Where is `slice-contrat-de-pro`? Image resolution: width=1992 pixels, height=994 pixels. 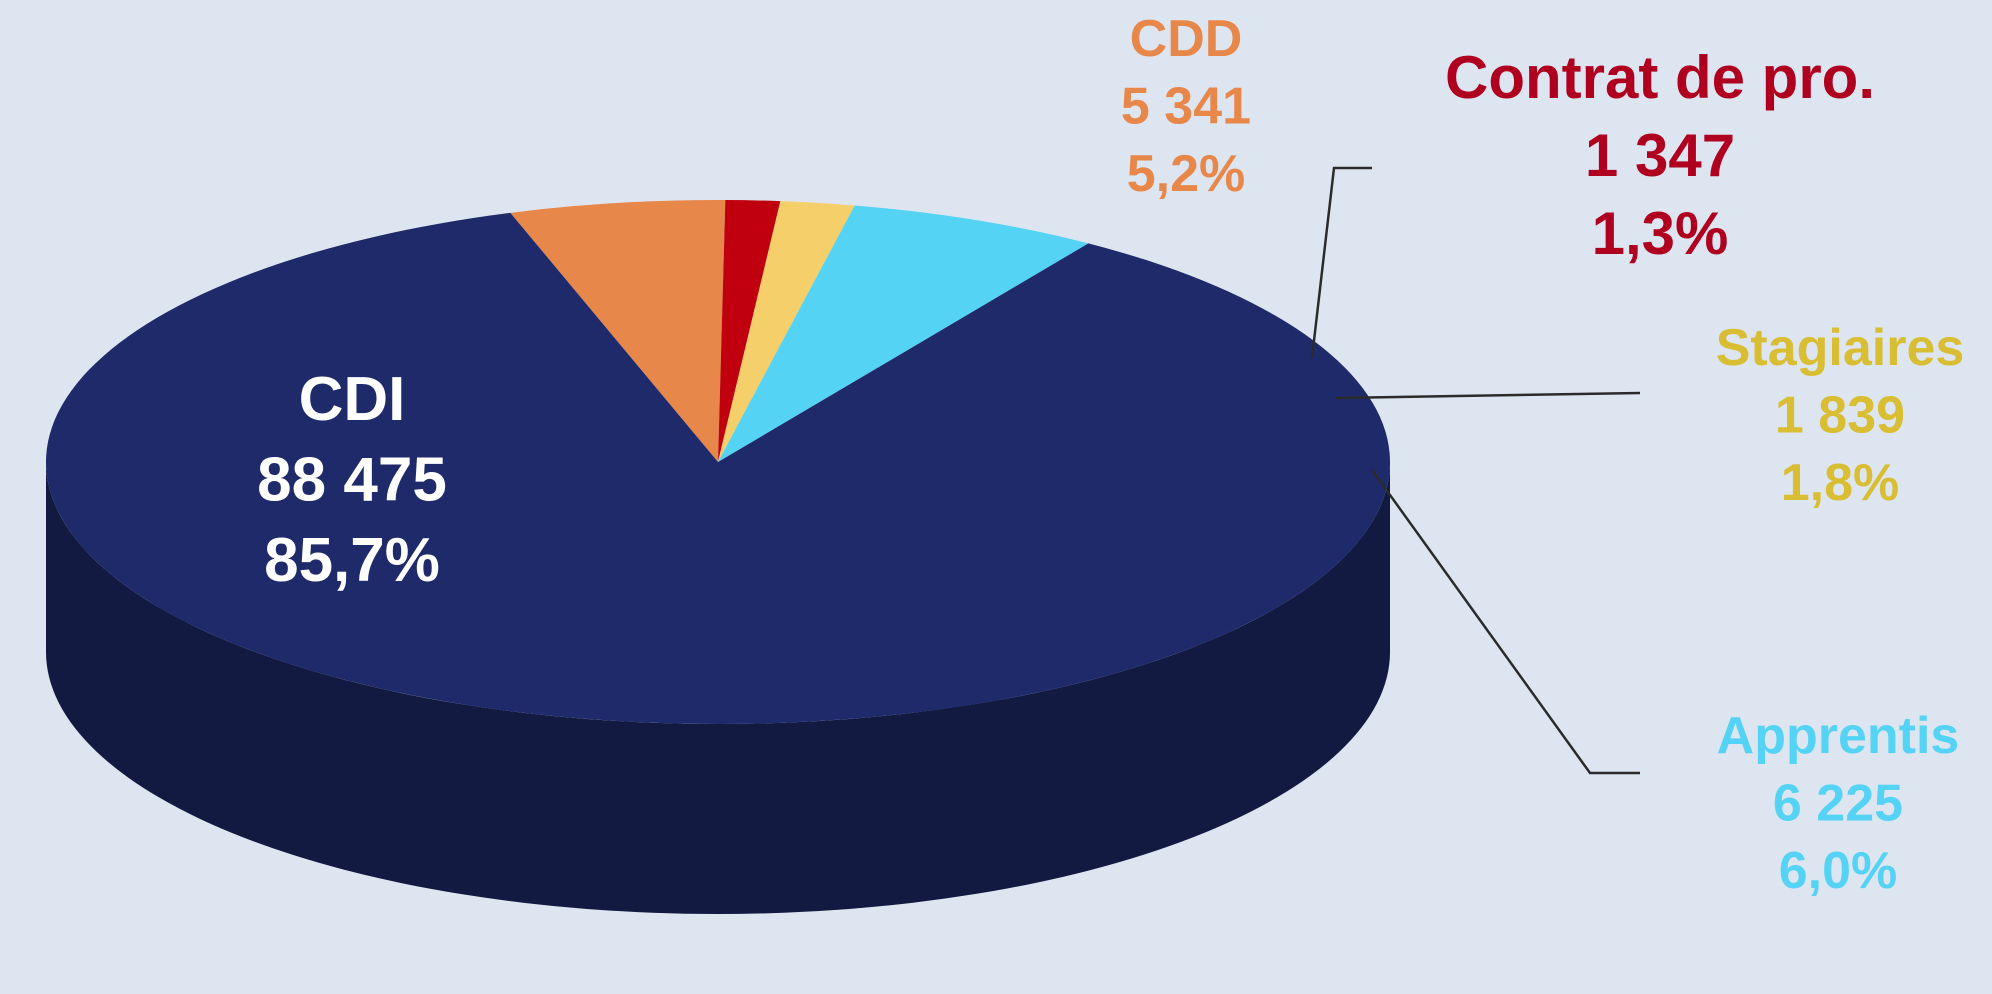 slice-contrat-de-pro is located at coordinates (749, 331).